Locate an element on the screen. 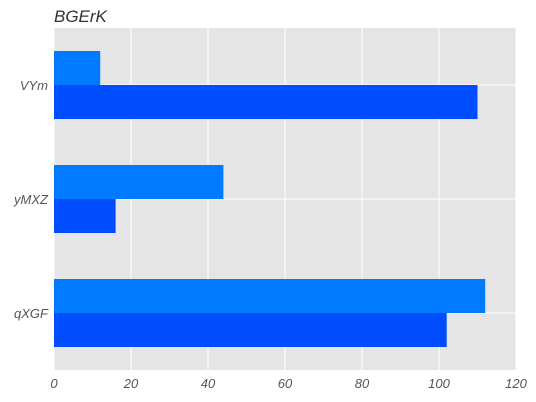 The height and width of the screenshot is (402, 536). x-tick-label-40: 40 is located at coordinates (208, 383).